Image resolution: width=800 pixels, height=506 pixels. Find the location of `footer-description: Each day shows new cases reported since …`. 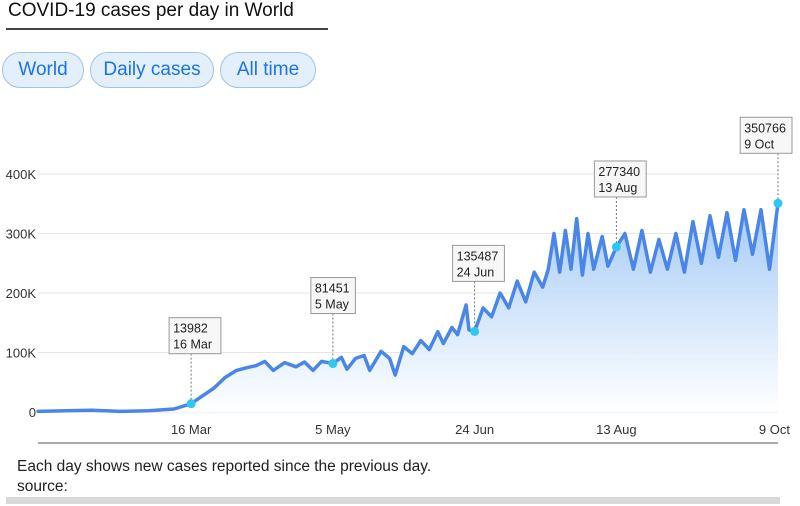

footer-description: Each day shows new cases reported since … is located at coordinates (224, 466).